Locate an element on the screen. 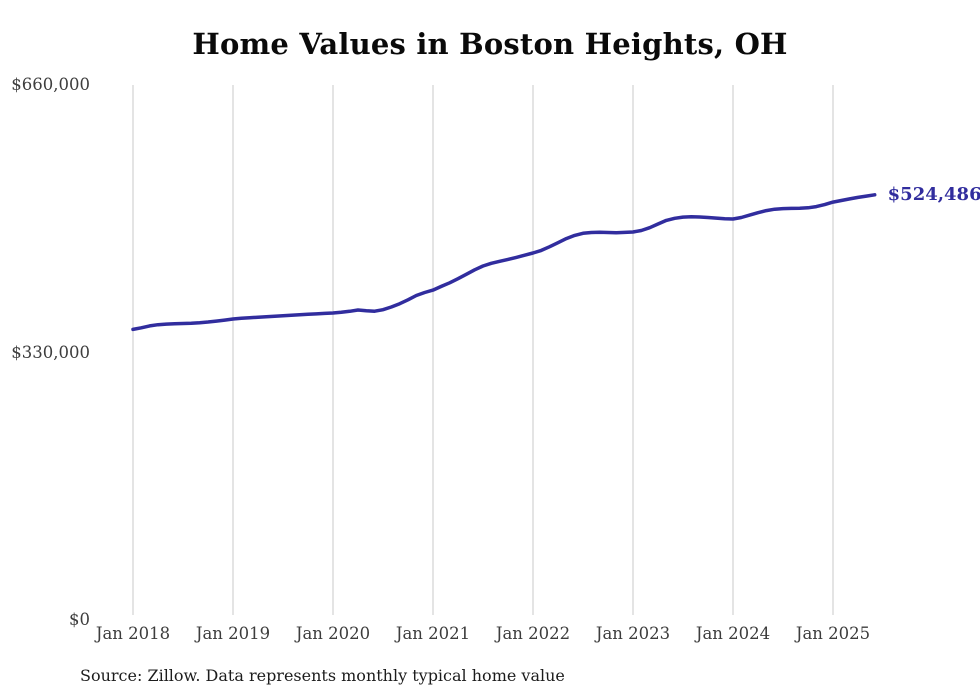  x-tick-label: Jan 2021 is located at coordinates (433, 633).